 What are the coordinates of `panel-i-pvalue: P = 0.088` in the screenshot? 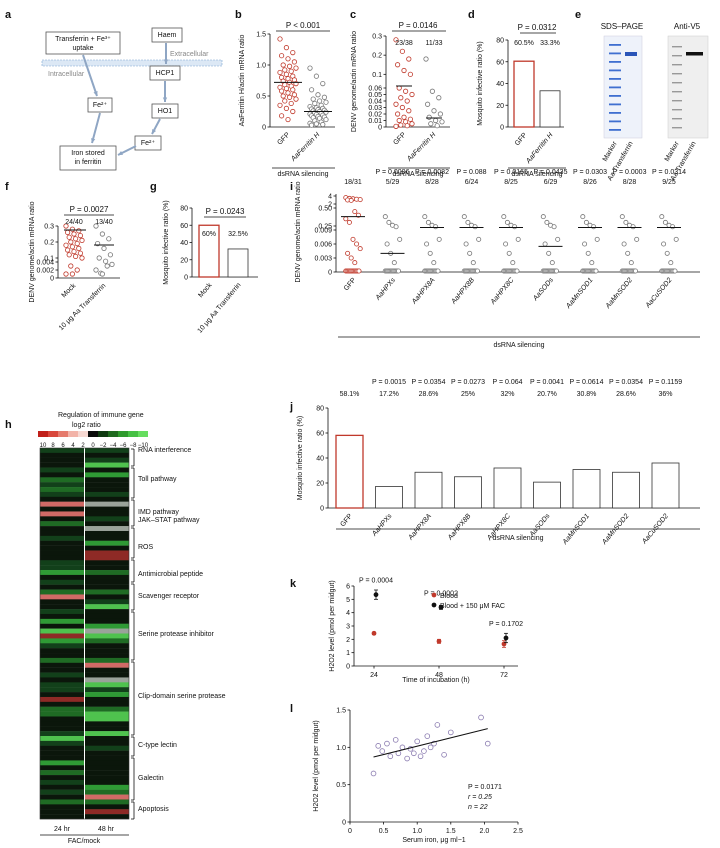 It's located at (471, 172).